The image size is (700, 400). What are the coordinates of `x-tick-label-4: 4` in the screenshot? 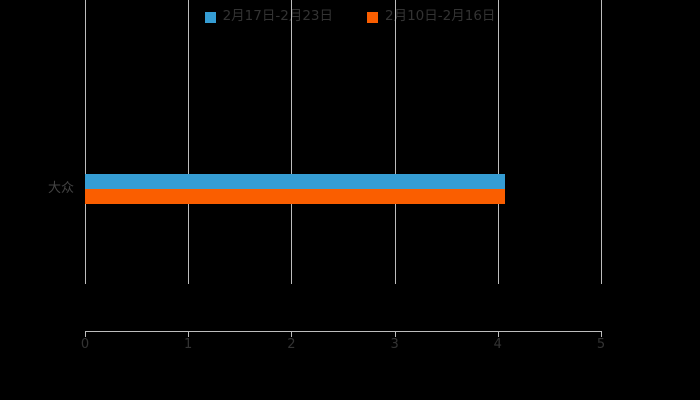 It's located at (497, 344).